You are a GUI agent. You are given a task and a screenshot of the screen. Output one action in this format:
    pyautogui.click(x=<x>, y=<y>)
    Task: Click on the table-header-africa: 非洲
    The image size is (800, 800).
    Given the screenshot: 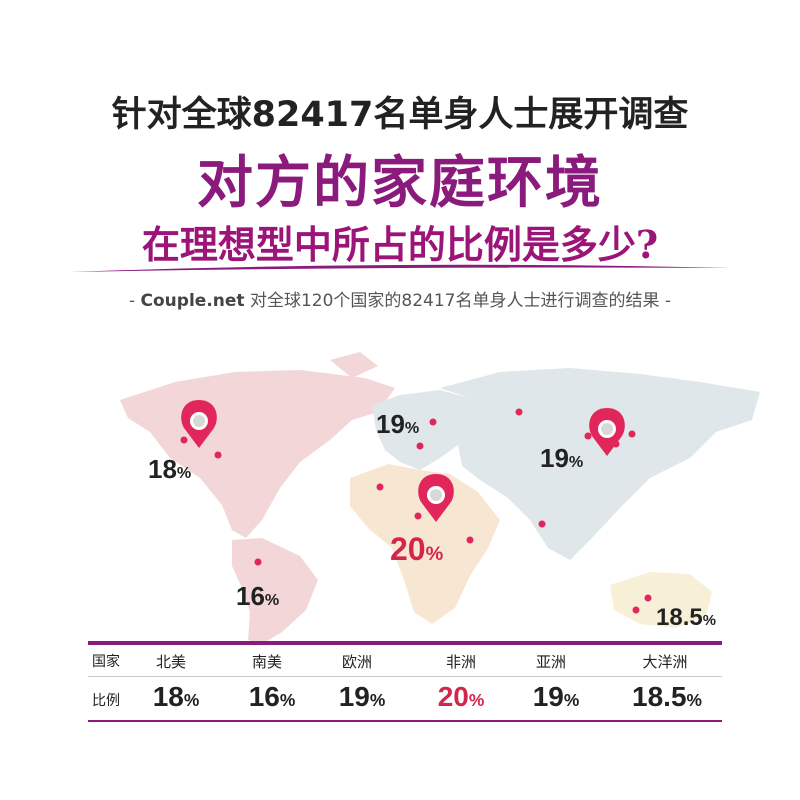 What is the action you would take?
    pyautogui.click(x=460, y=662)
    